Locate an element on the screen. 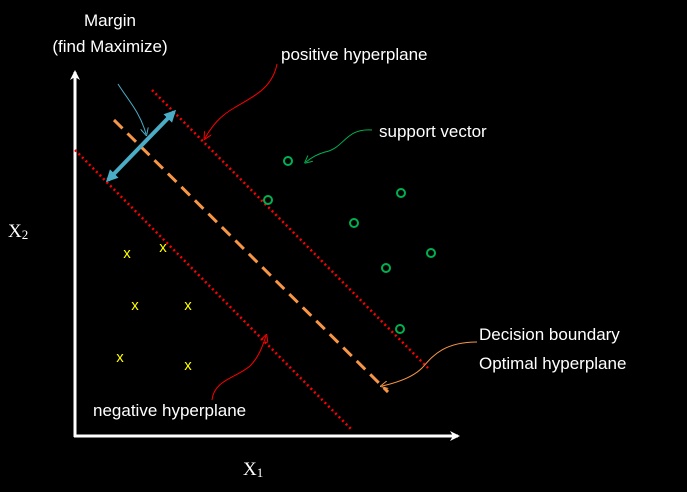 The height and width of the screenshot is (492, 687). x-axis-label: X1 is located at coordinates (253, 469).